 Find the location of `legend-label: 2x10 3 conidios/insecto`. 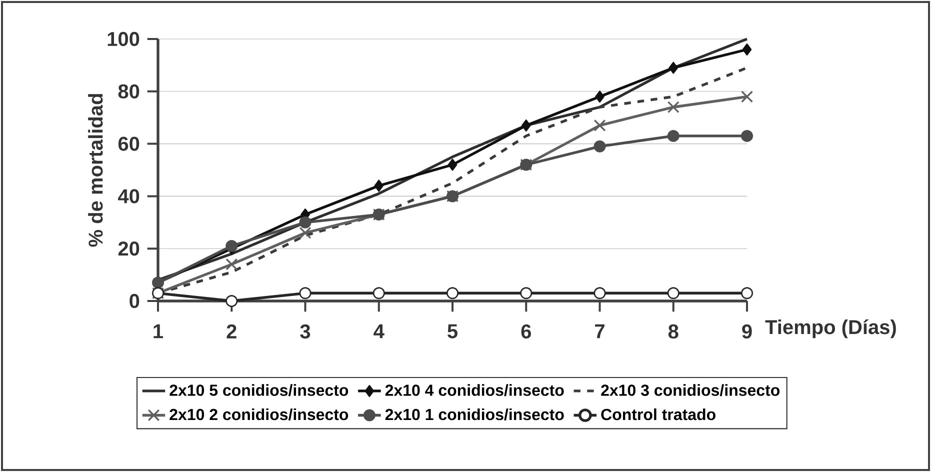

legend-label: 2x10 3 conidios/insecto is located at coordinates (690, 390).